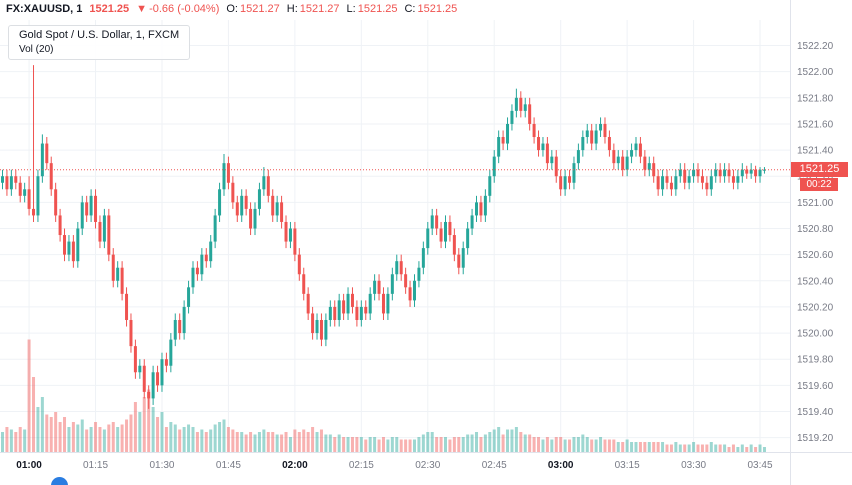  What do you see at coordinates (59, 481) in the screenshot?
I see `tradingview-logo` at bounding box center [59, 481].